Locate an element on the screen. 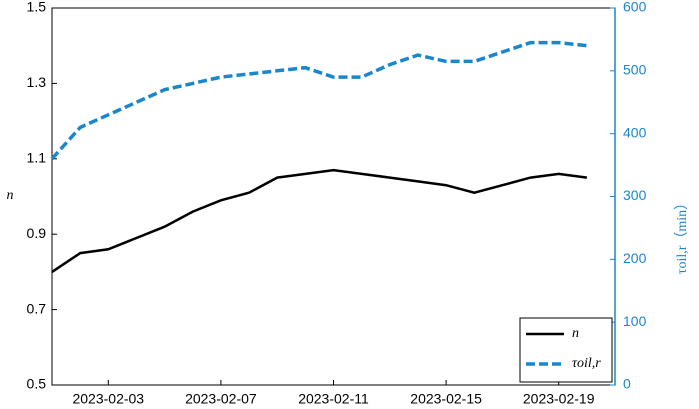  y-axis-label: n is located at coordinates (10, 195).